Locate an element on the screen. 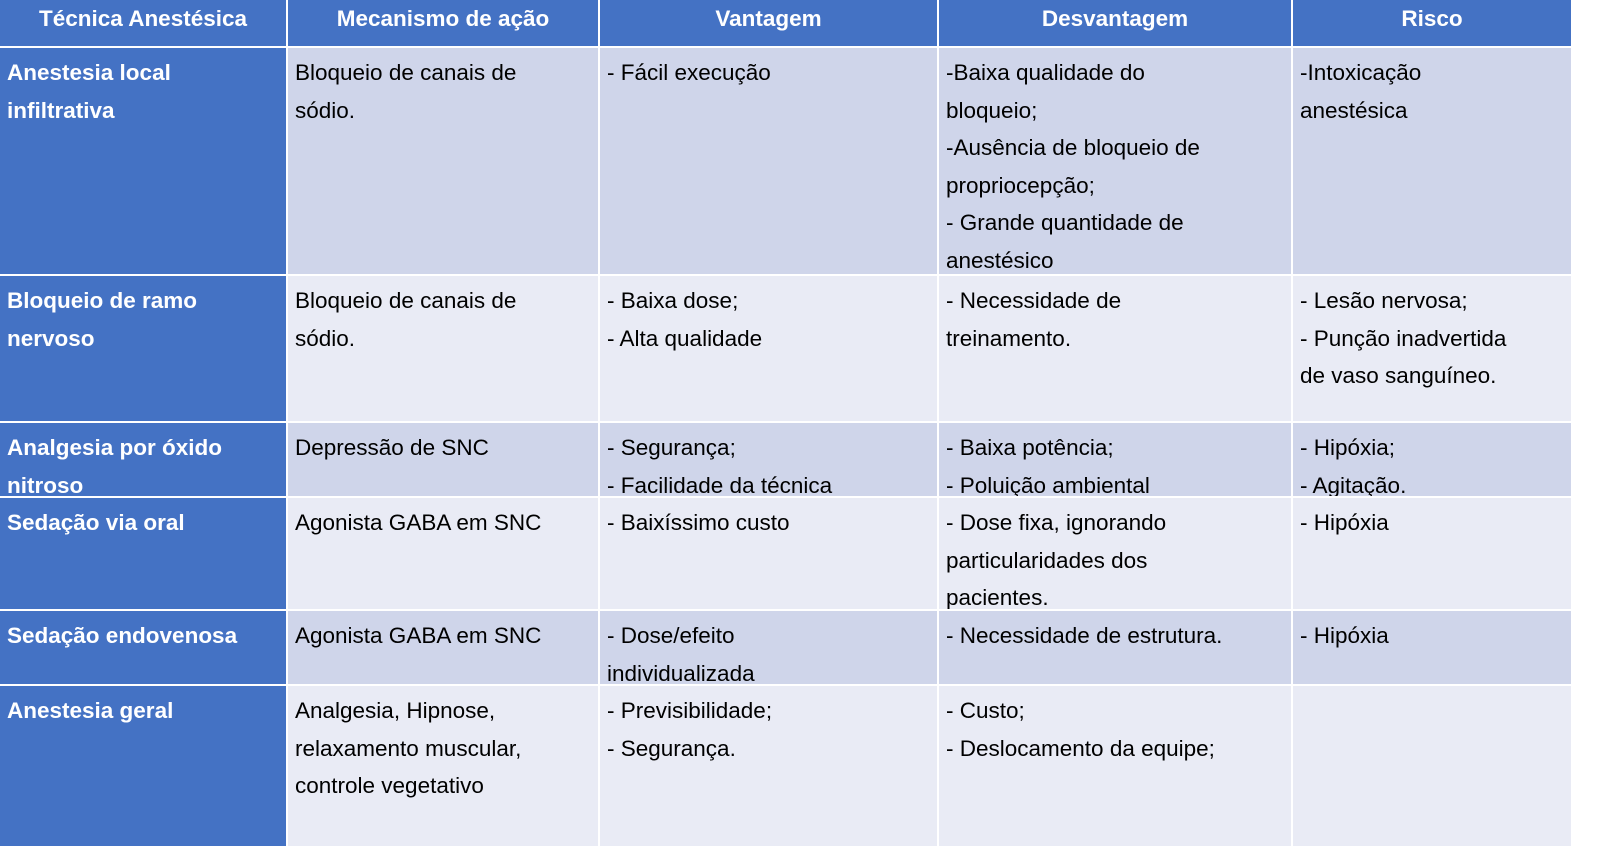 Image resolution: width=1600 pixels, height=846 pixels. cell-line: anestésica is located at coordinates (1354, 110).